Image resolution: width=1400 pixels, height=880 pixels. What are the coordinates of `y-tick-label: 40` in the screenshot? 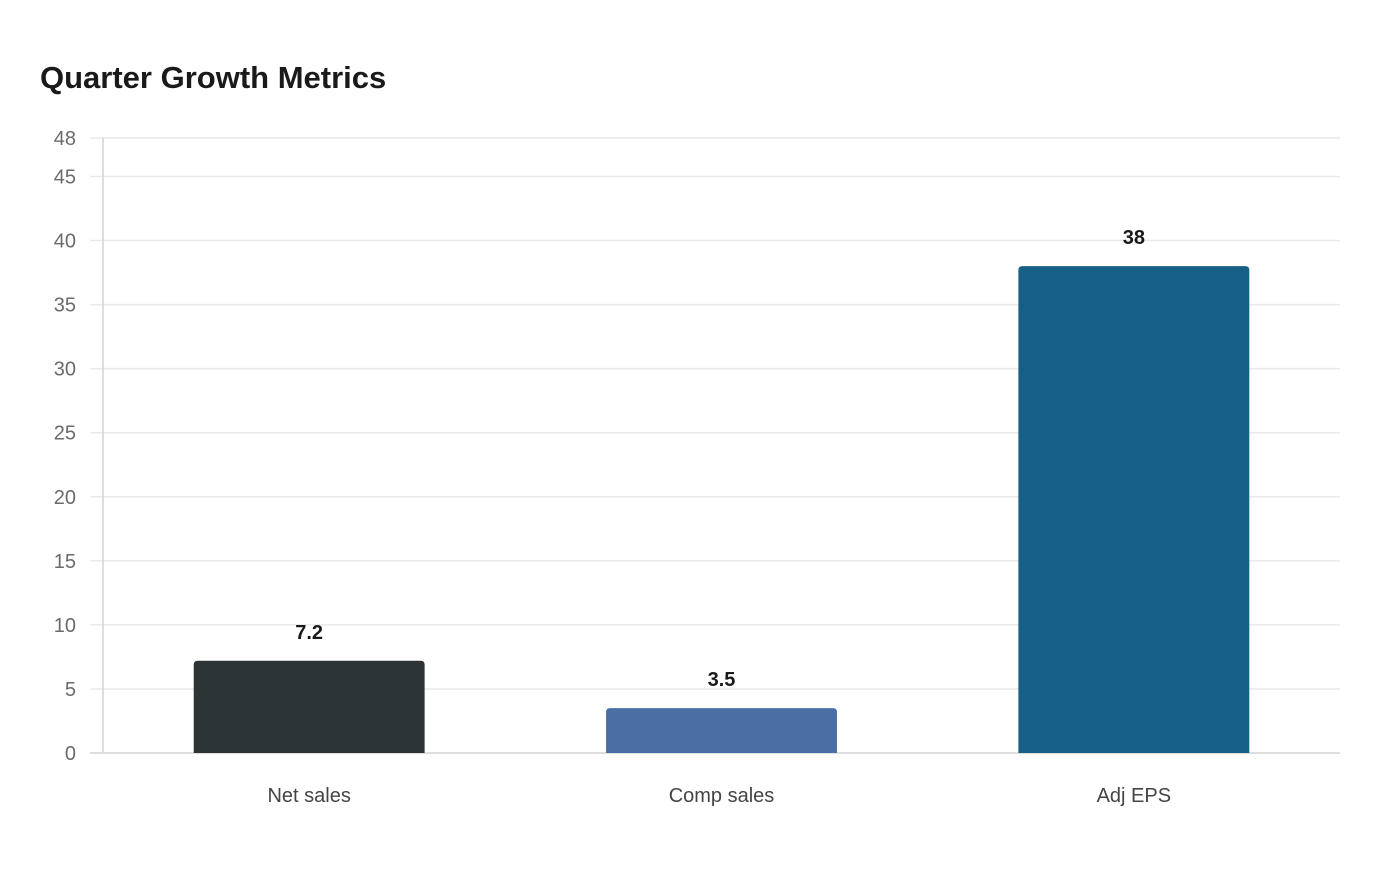 It's located at (65, 242).